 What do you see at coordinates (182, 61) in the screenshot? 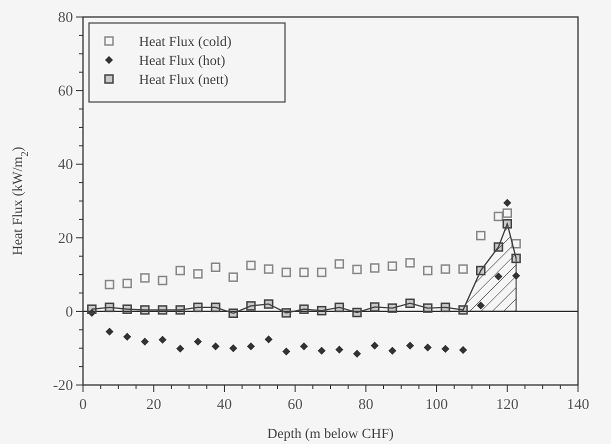
I see `legend-label: Heat Flux (hot)` at bounding box center [182, 61].